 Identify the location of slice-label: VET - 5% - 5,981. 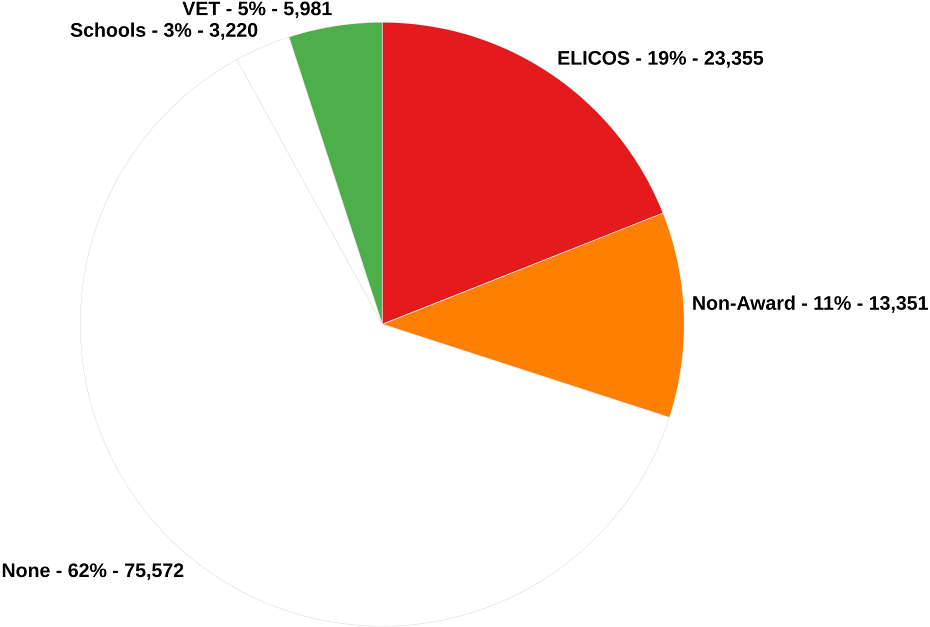
(257, 10).